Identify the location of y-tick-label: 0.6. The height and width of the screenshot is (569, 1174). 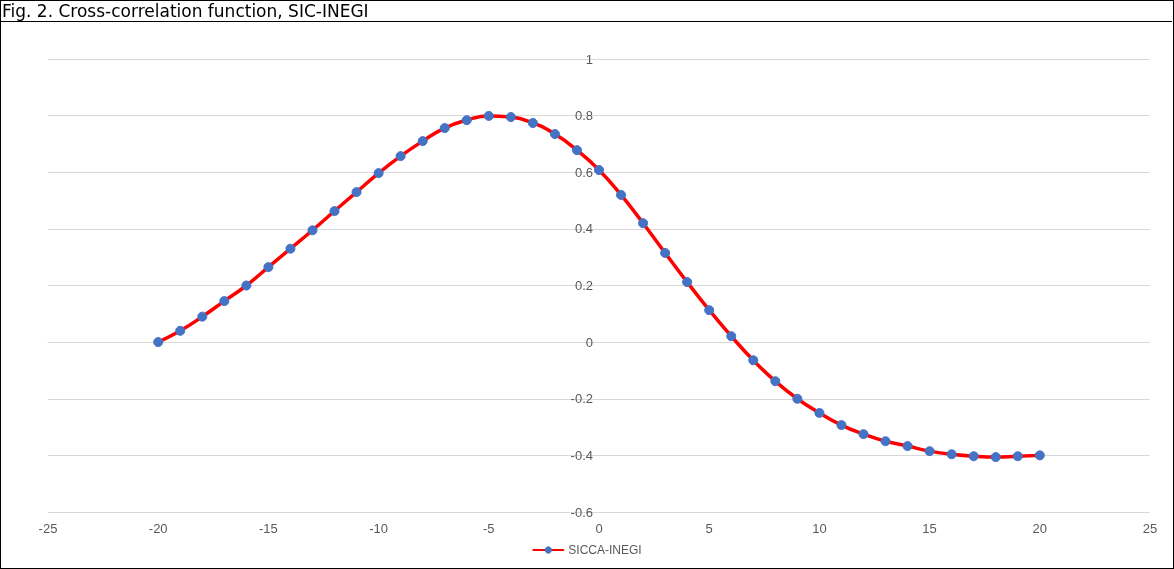
(583, 172).